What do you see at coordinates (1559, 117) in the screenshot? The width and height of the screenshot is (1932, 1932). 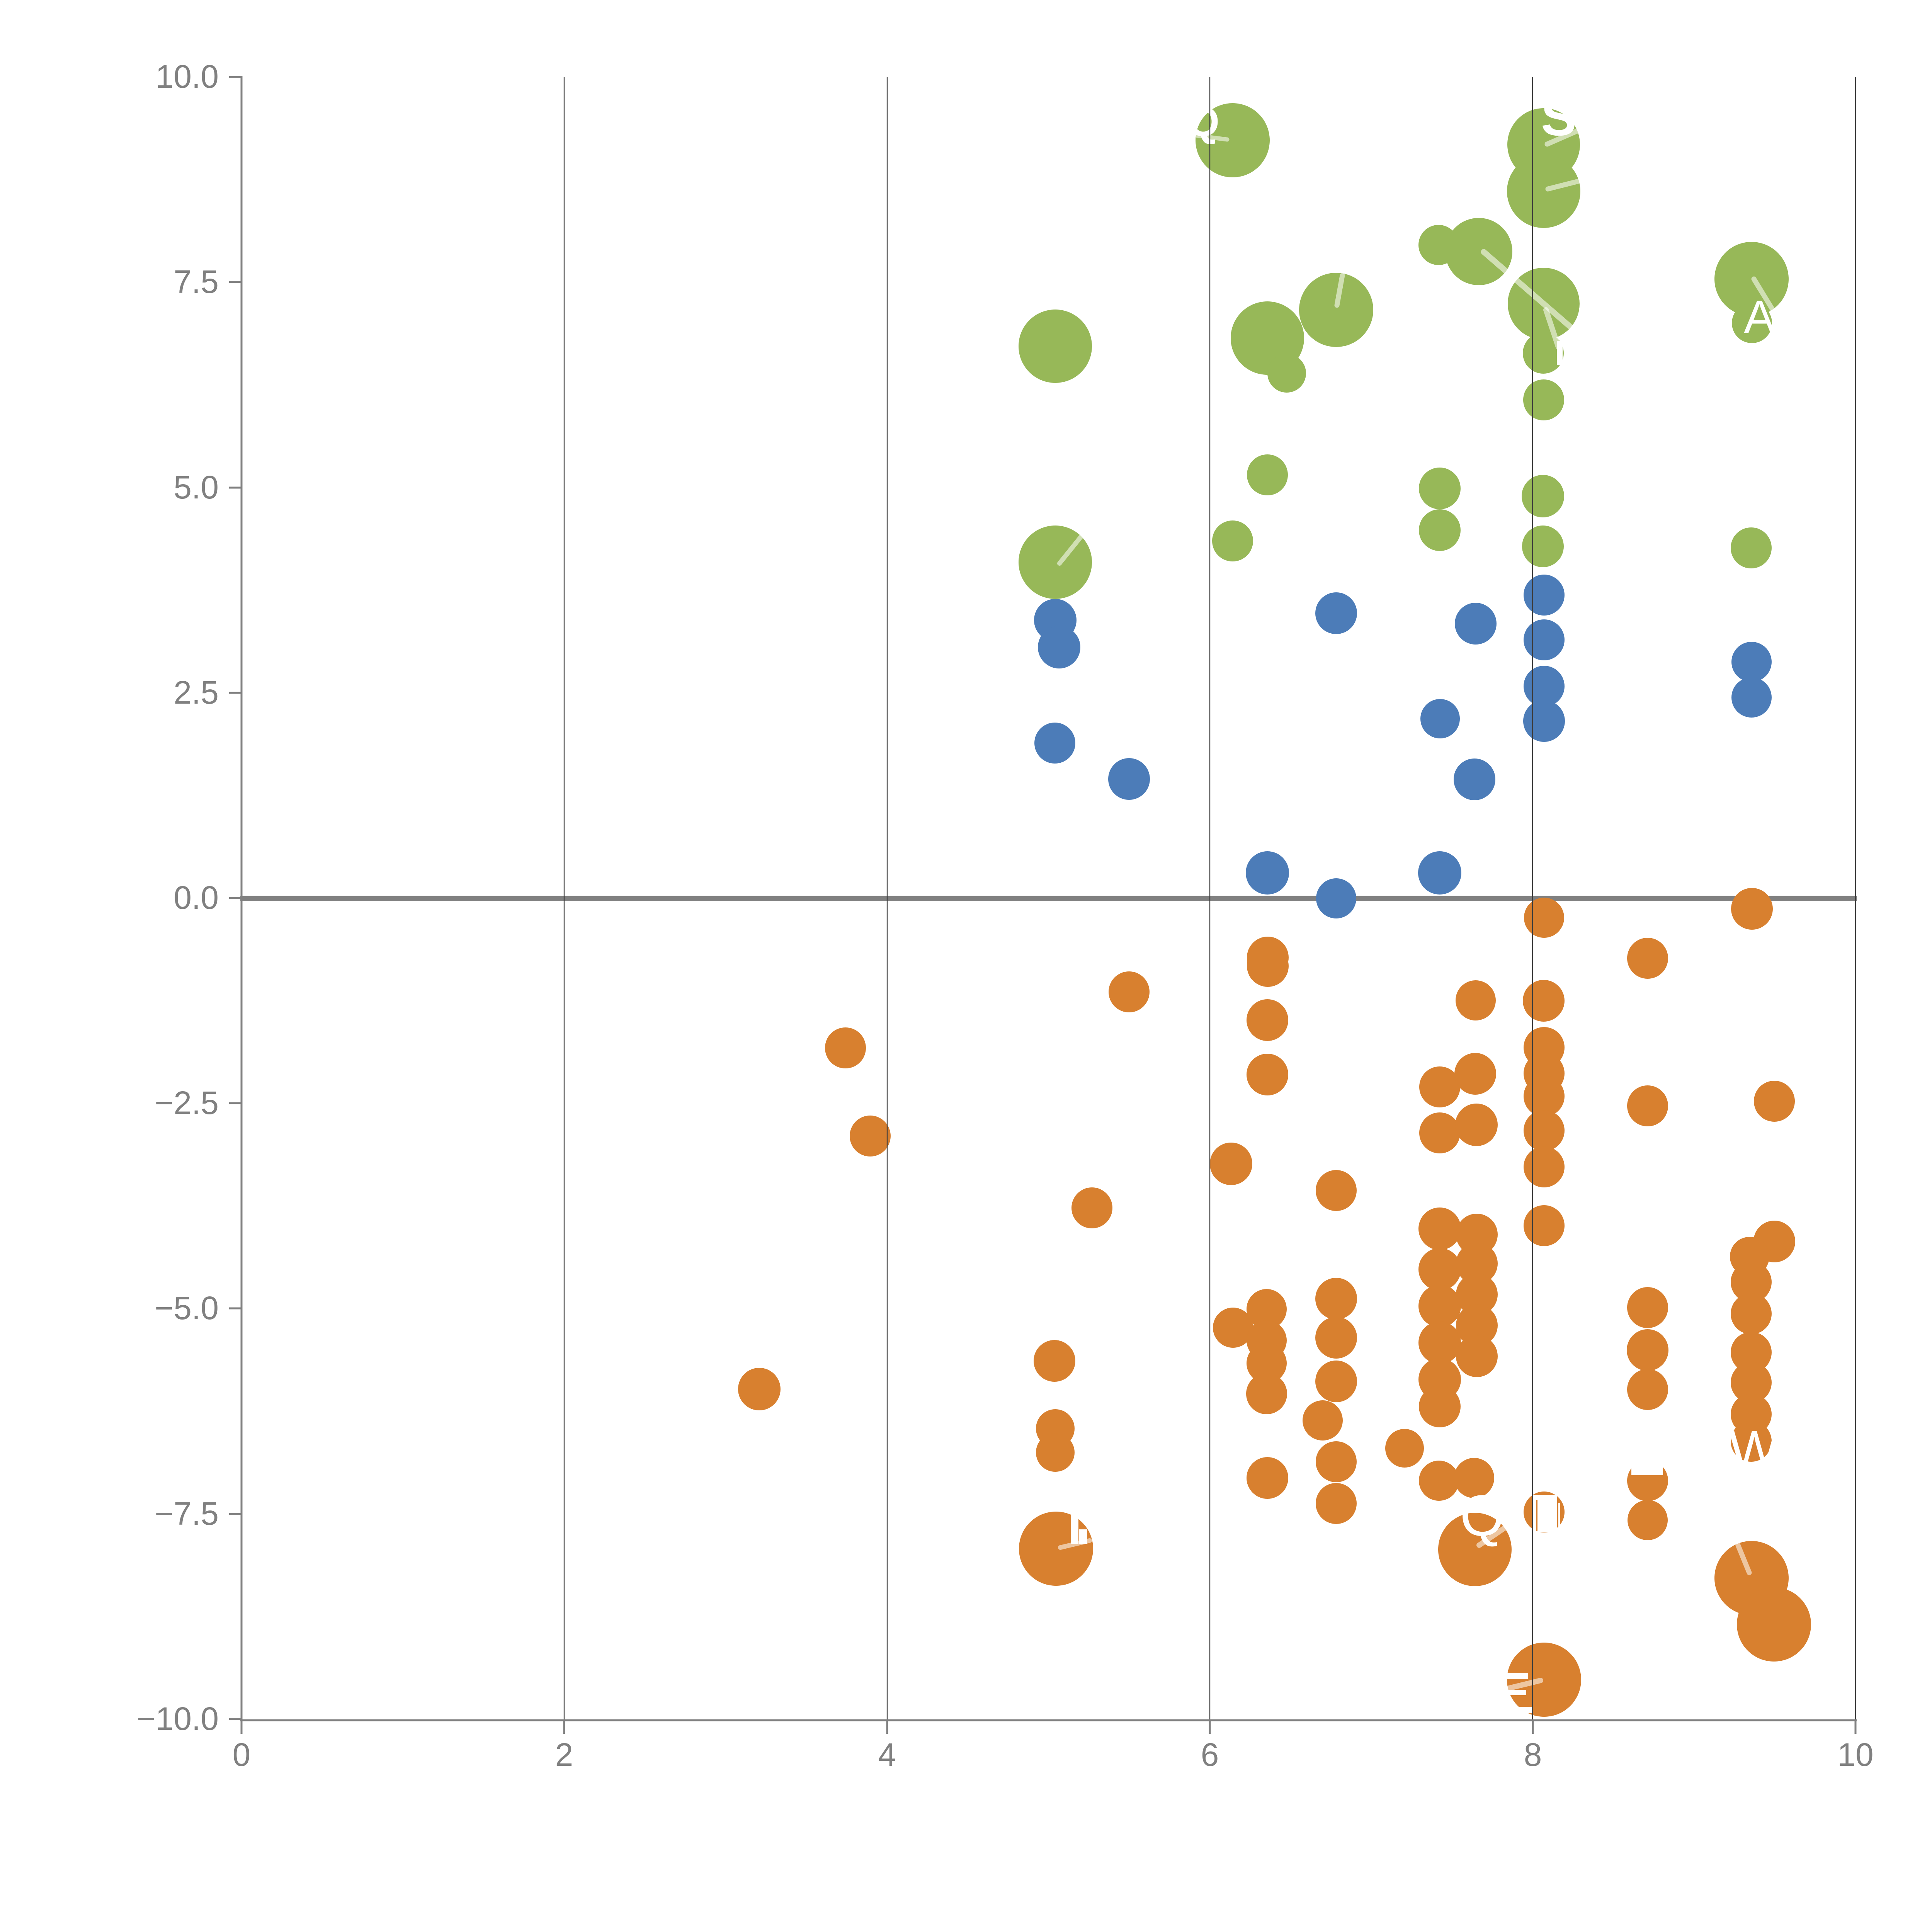 I see `svg-text: S` at bounding box center [1559, 117].